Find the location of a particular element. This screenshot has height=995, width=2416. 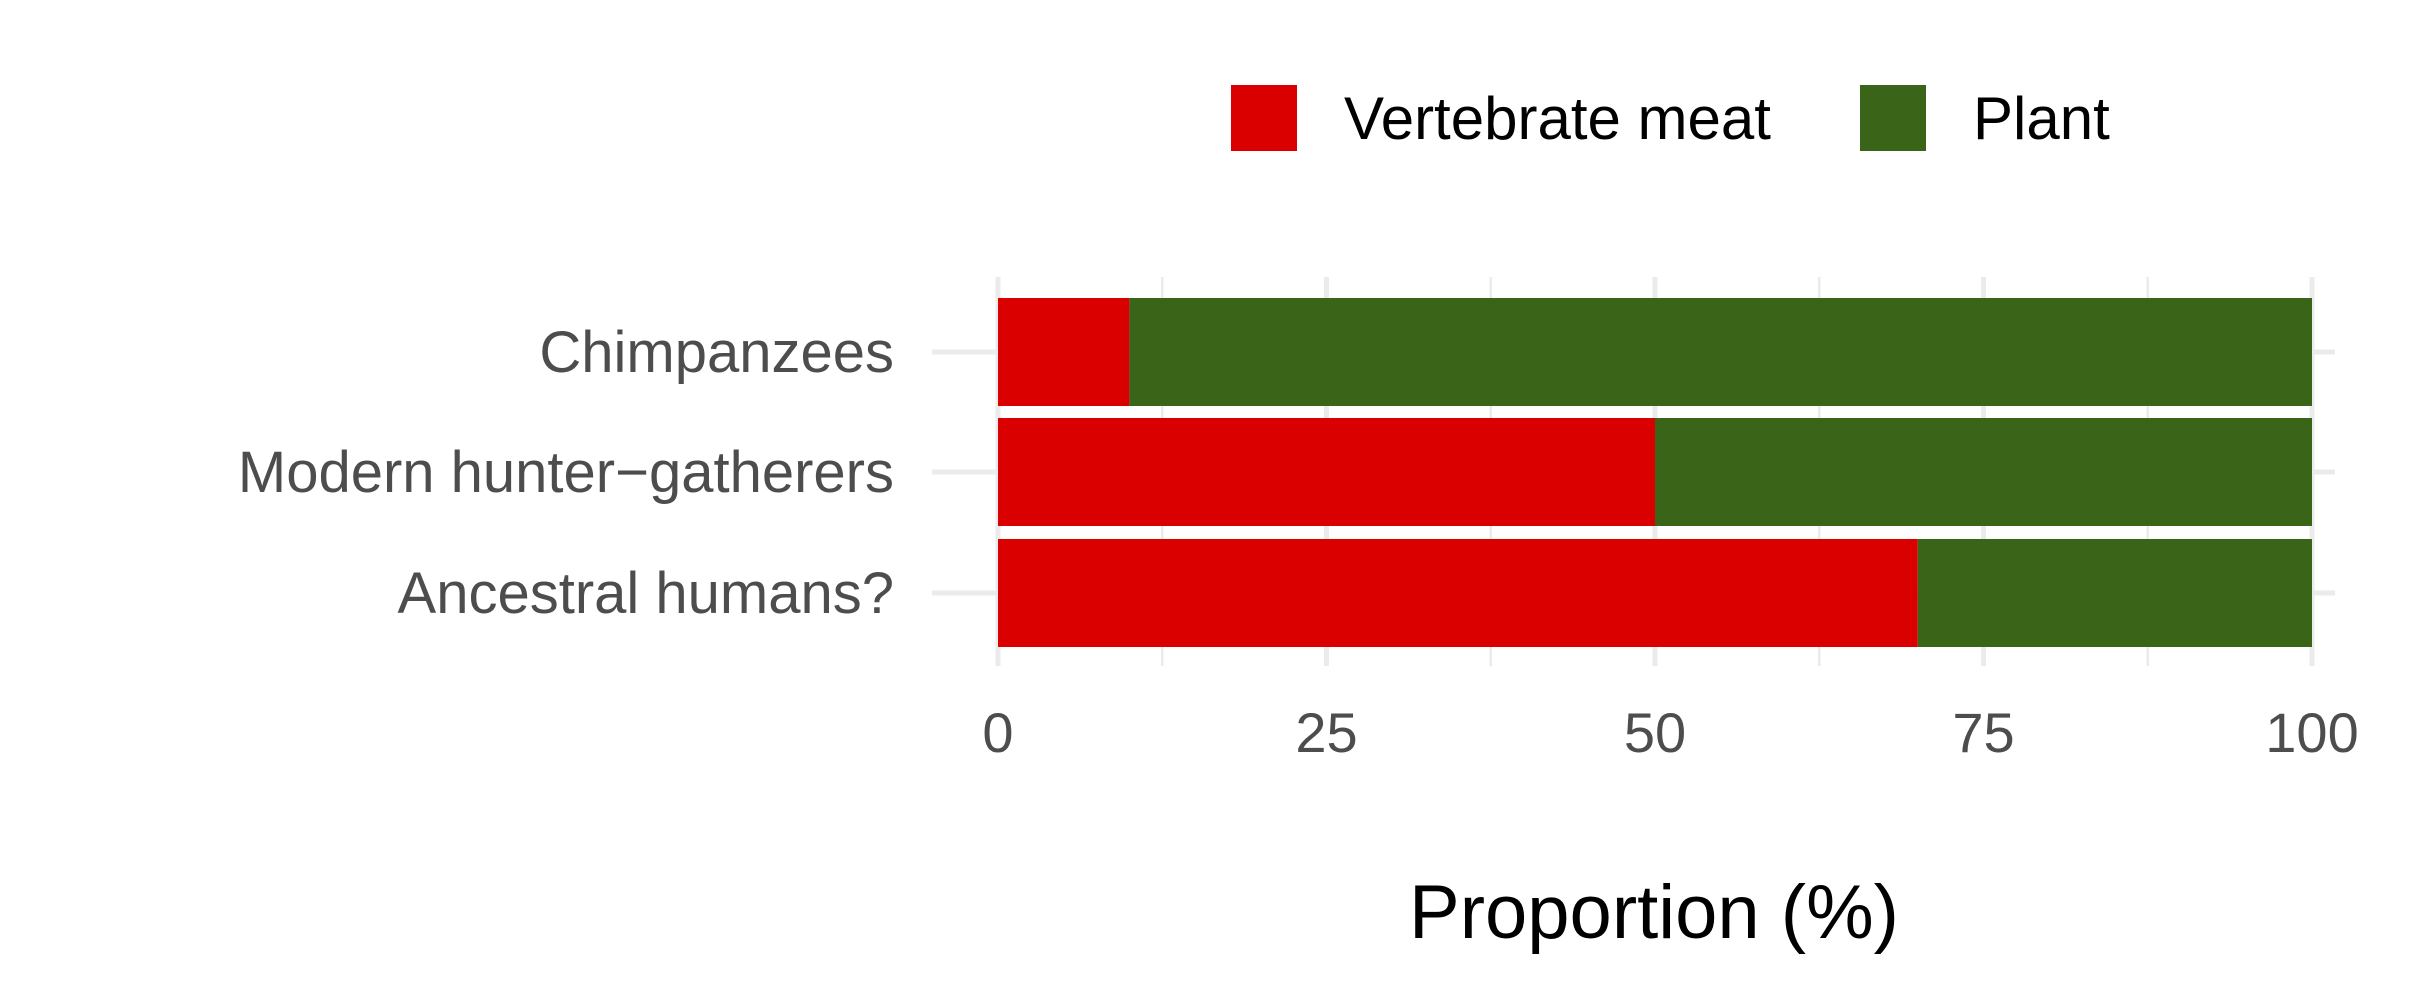

x-tick-label: 100 is located at coordinates (2311, 732).